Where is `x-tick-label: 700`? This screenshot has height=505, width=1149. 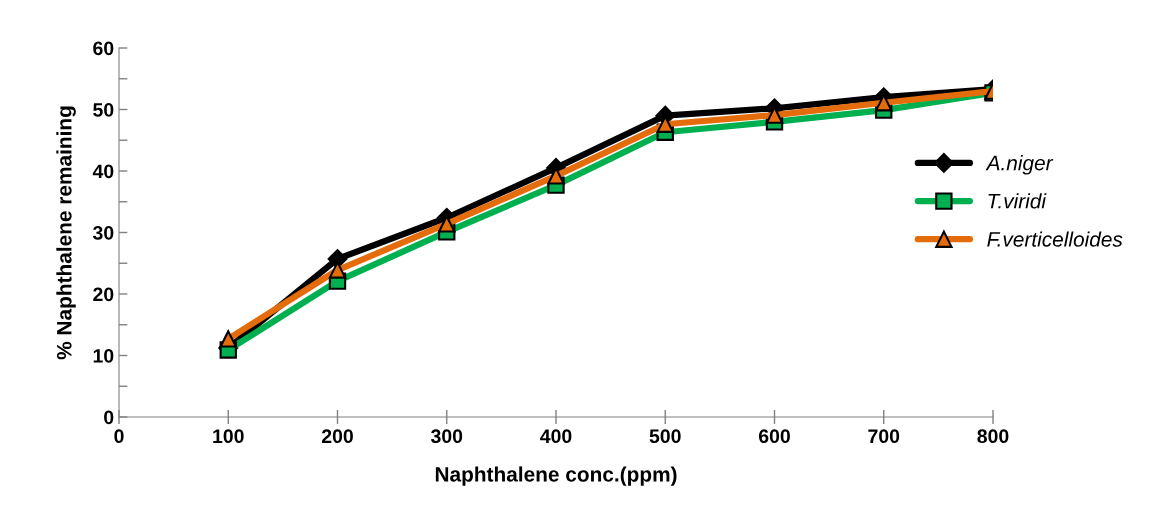 x-tick-label: 700 is located at coordinates (884, 436).